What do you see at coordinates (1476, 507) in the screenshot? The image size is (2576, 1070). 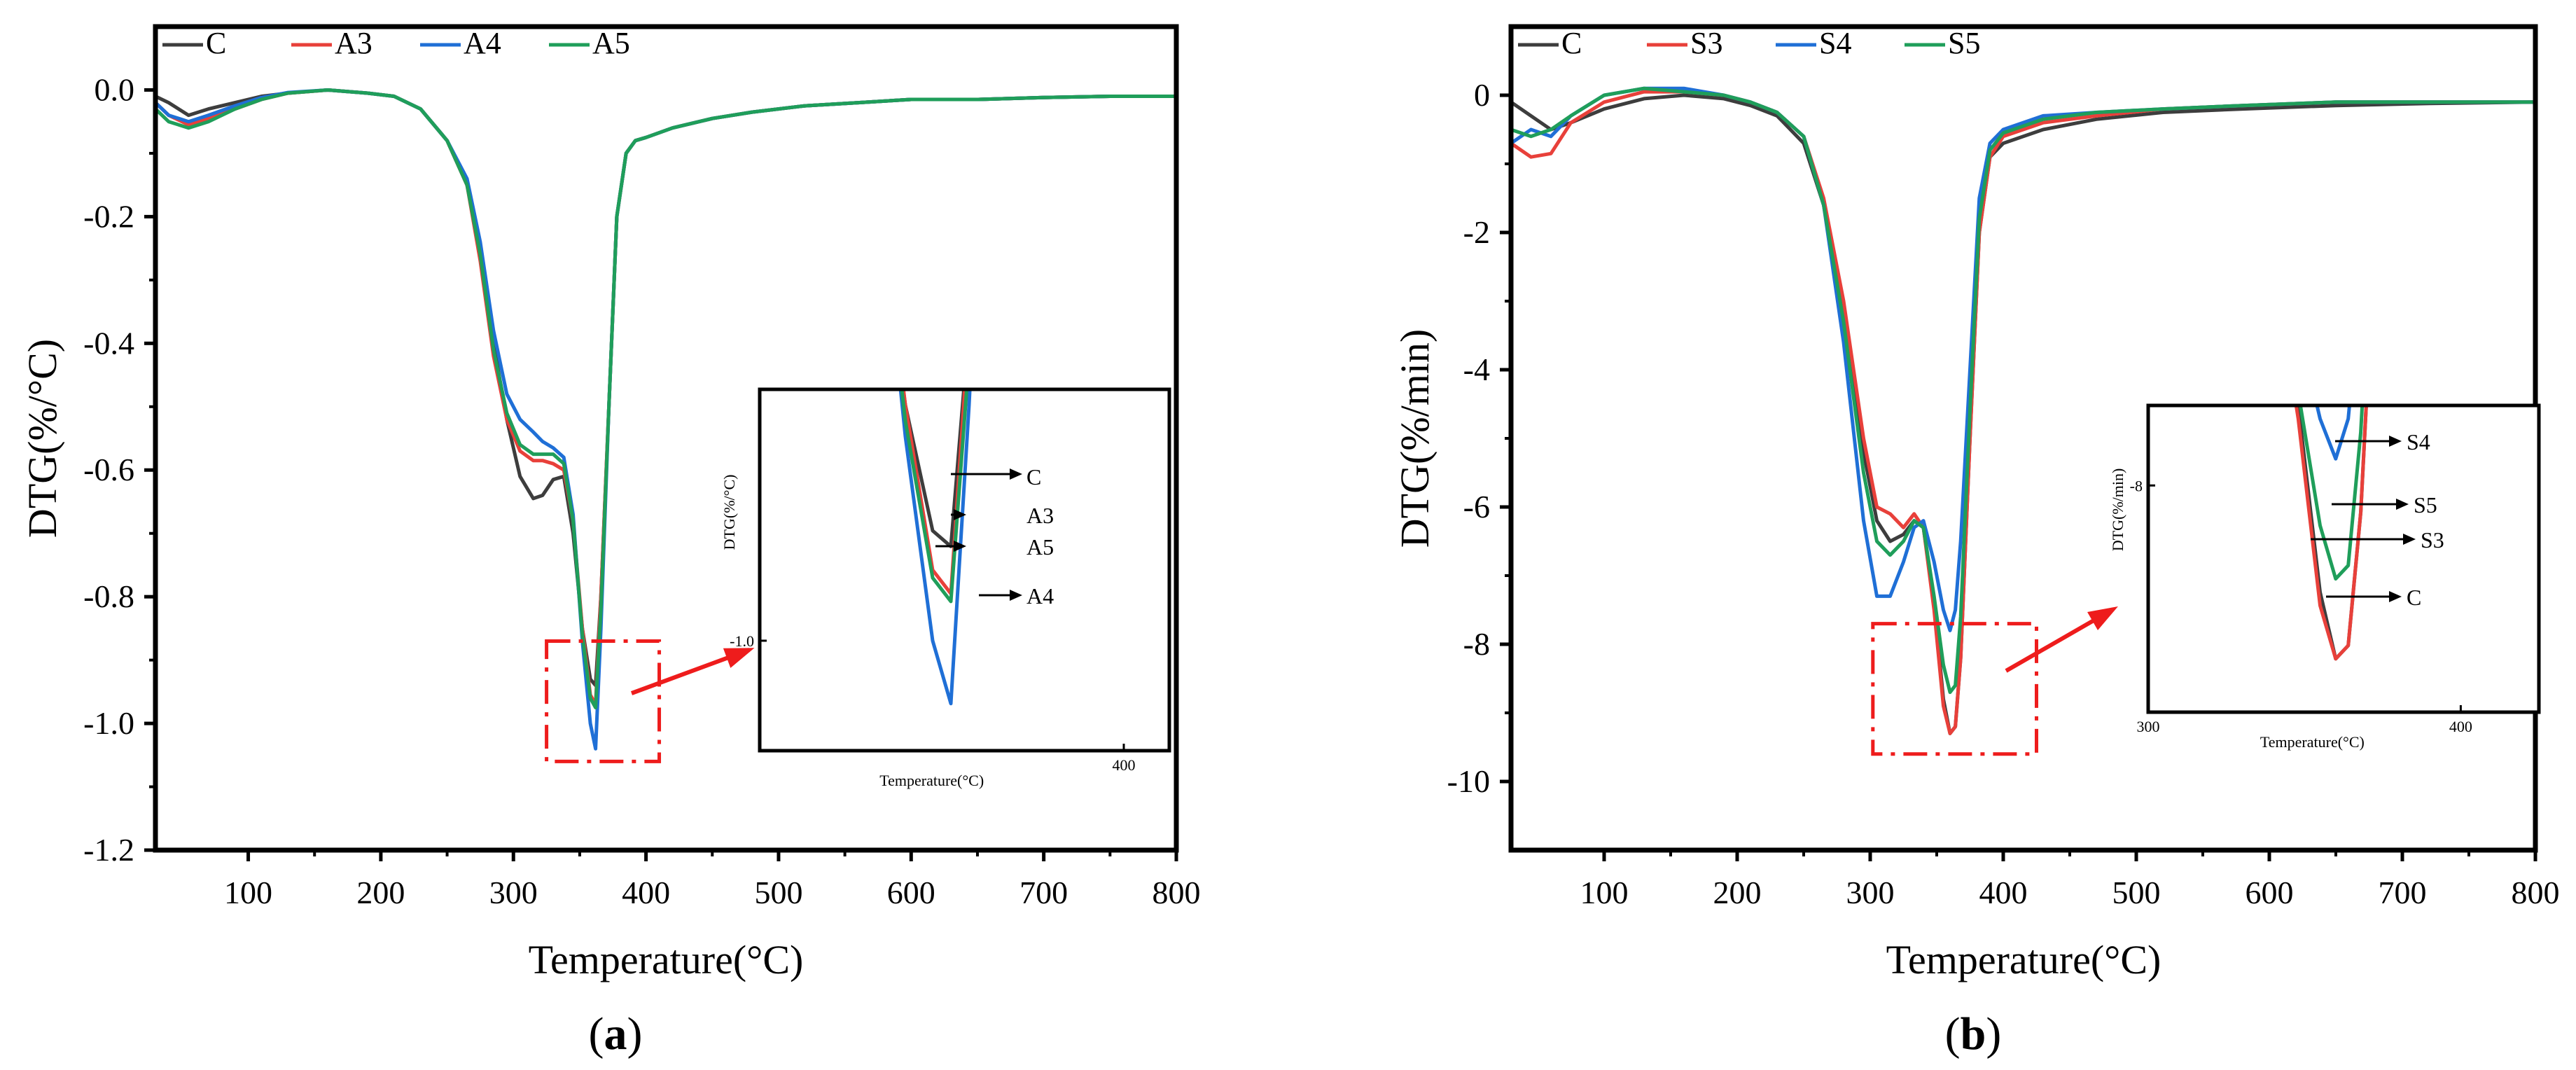 I see `y-tick-label: -6` at bounding box center [1476, 507].